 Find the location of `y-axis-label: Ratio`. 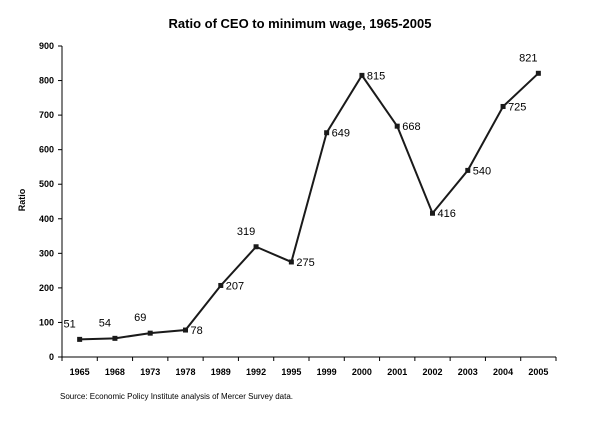

y-axis-label: Ratio is located at coordinates (22, 199).